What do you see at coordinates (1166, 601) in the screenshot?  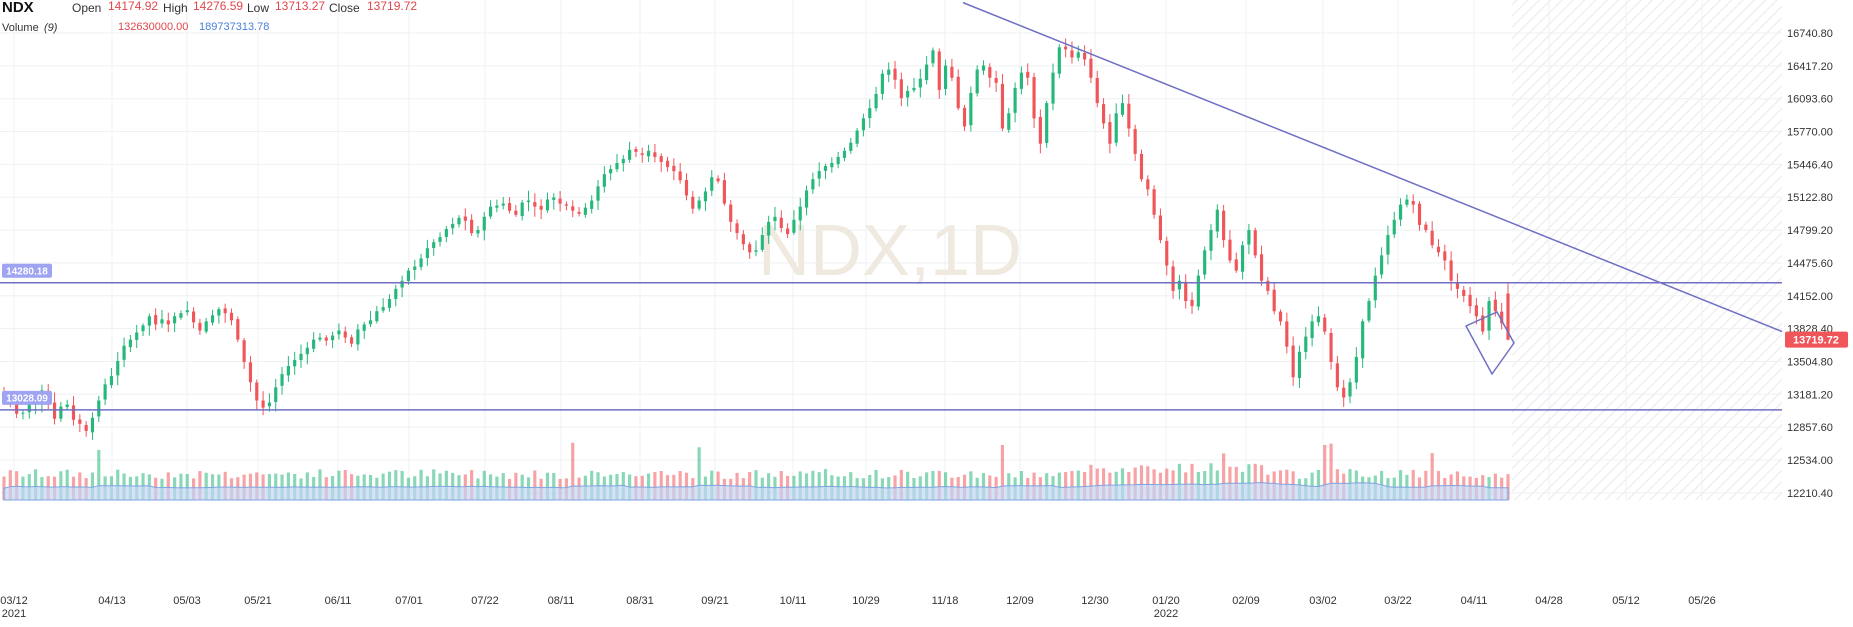 I see `x-tick-label: 01/20` at bounding box center [1166, 601].